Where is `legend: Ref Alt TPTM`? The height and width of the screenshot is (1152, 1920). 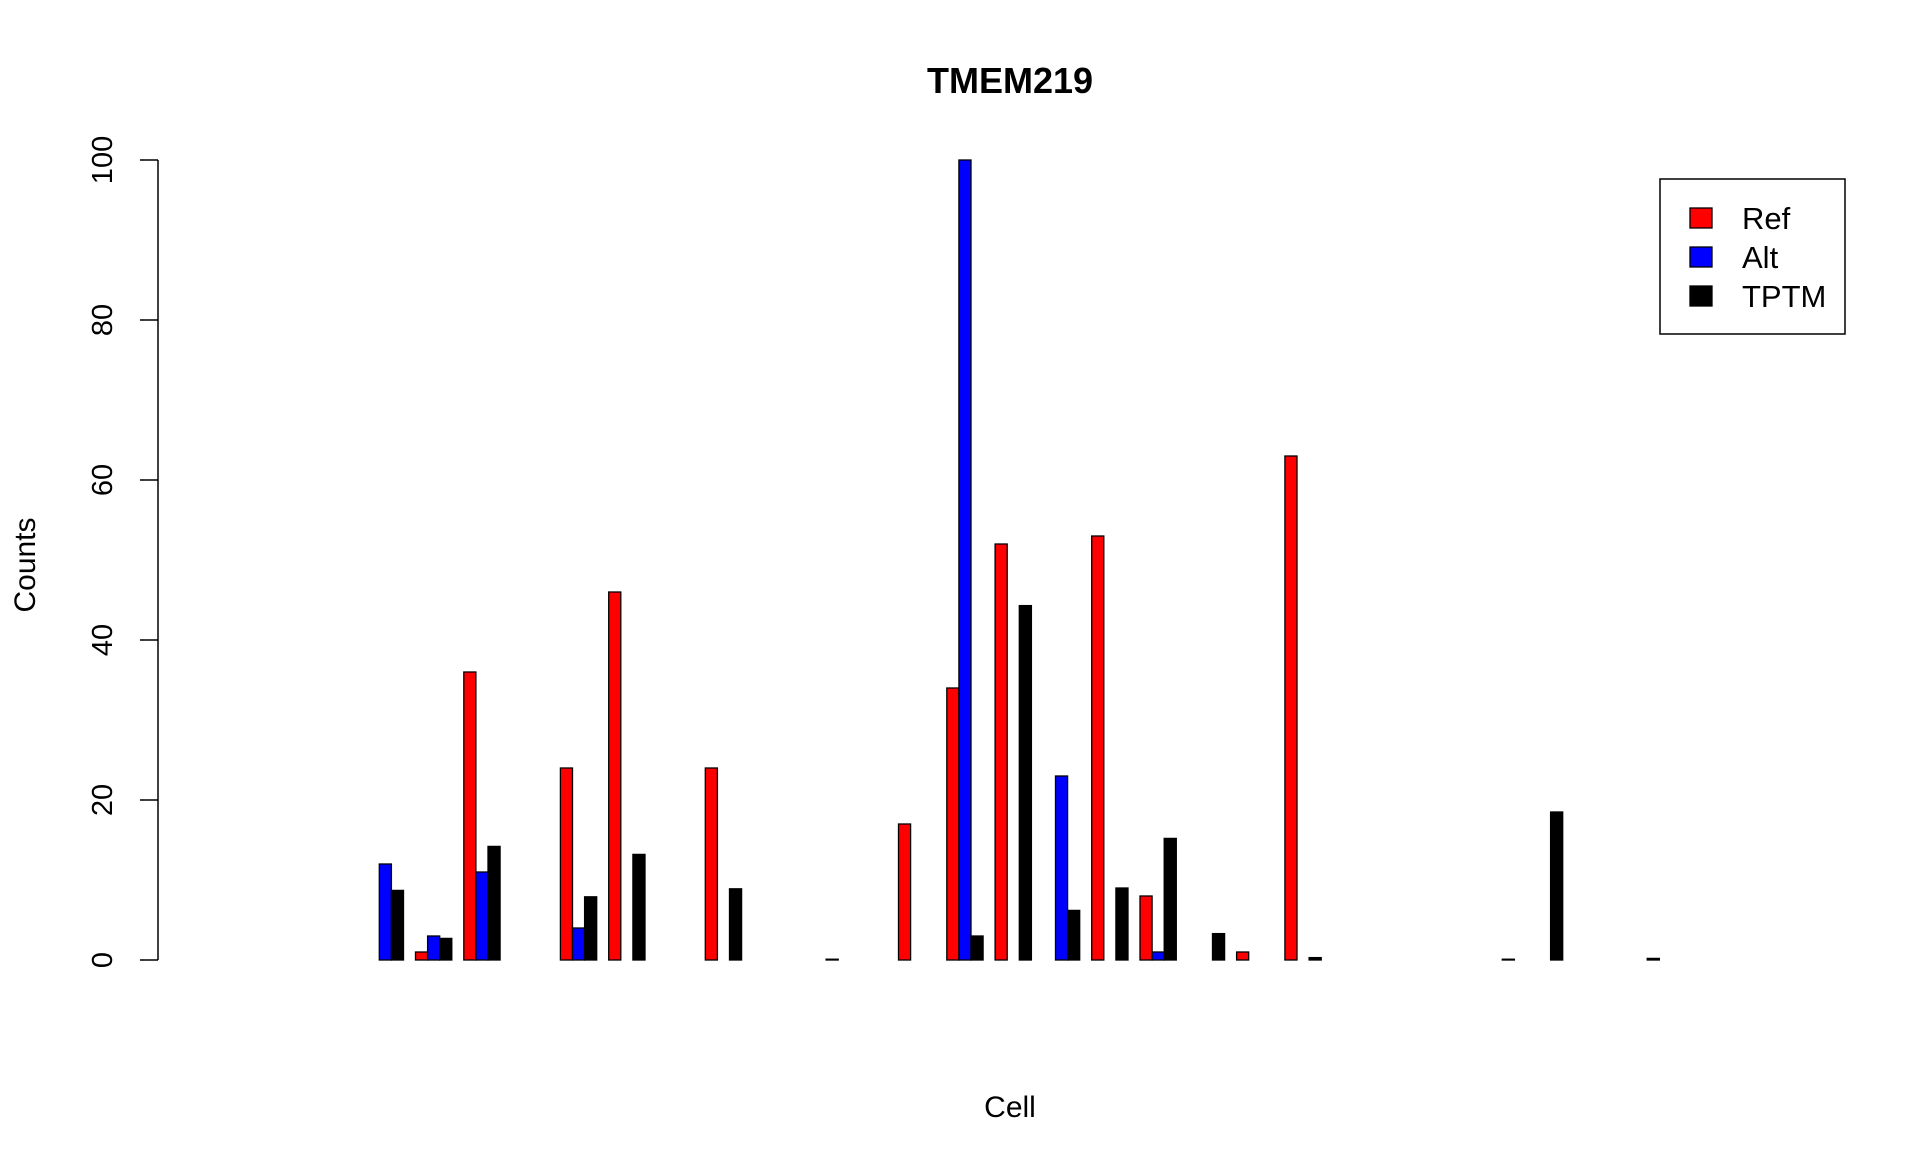 legend: Ref Alt TPTM is located at coordinates (1752, 256).